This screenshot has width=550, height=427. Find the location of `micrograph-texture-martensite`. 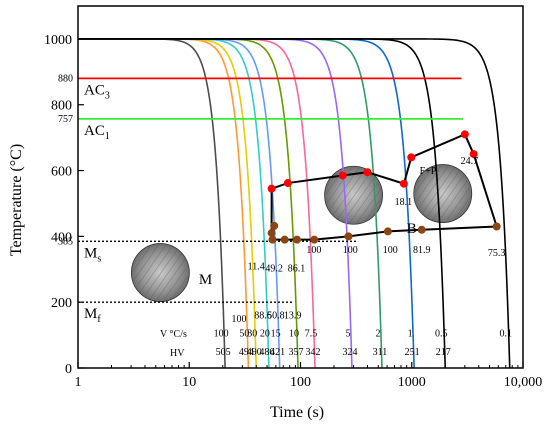

micrograph-texture-martensite is located at coordinates (160, 272).